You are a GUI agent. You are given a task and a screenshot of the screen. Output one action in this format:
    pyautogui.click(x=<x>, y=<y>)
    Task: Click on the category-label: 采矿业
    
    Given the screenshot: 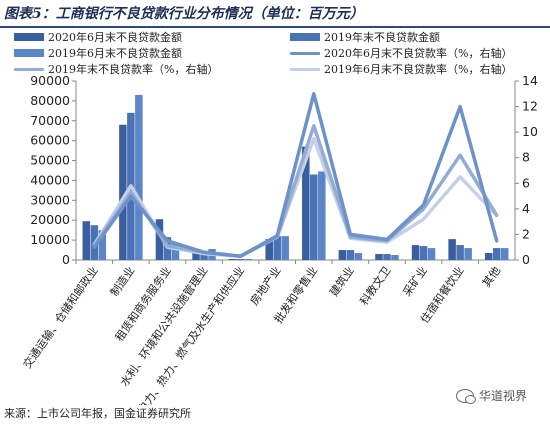 What is the action you would take?
    pyautogui.click(x=415, y=281)
    